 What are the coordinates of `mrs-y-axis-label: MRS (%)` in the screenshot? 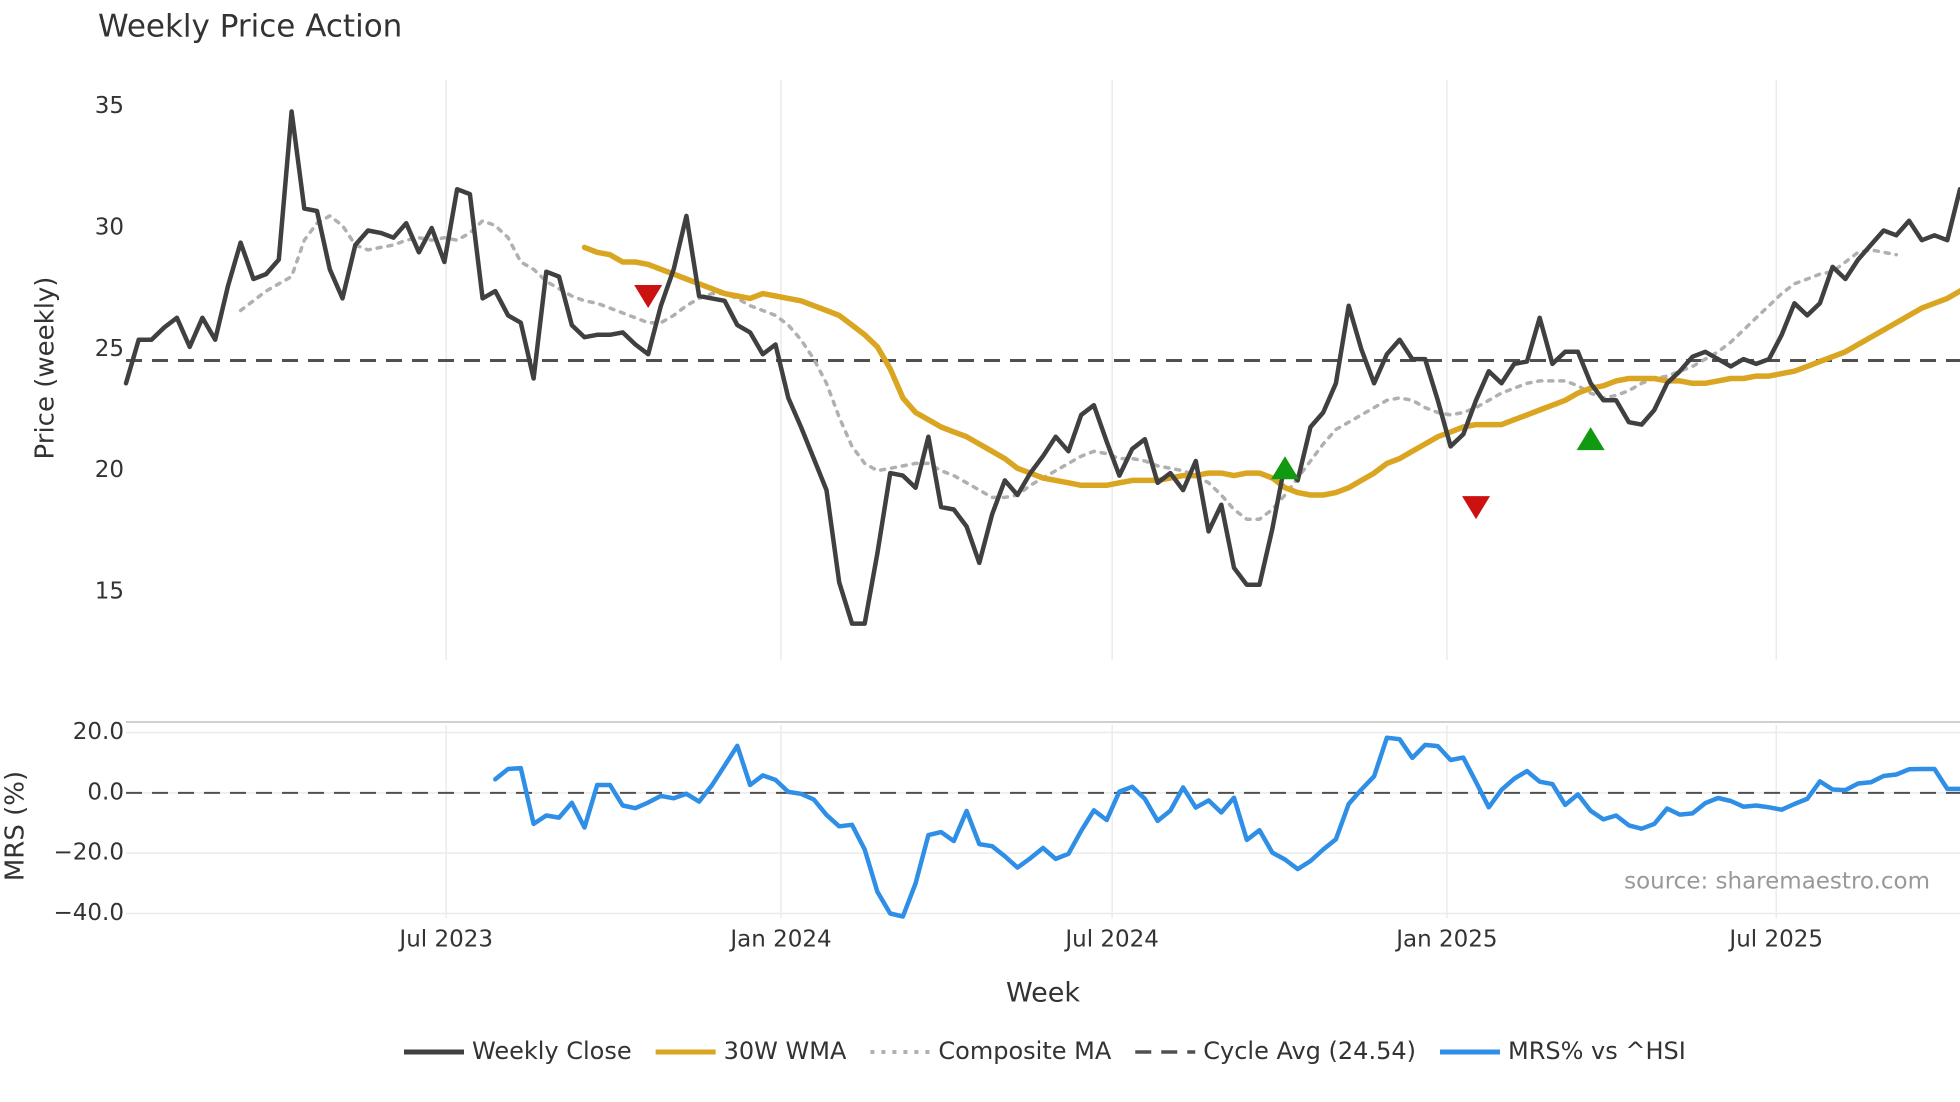 It's located at (16, 826).